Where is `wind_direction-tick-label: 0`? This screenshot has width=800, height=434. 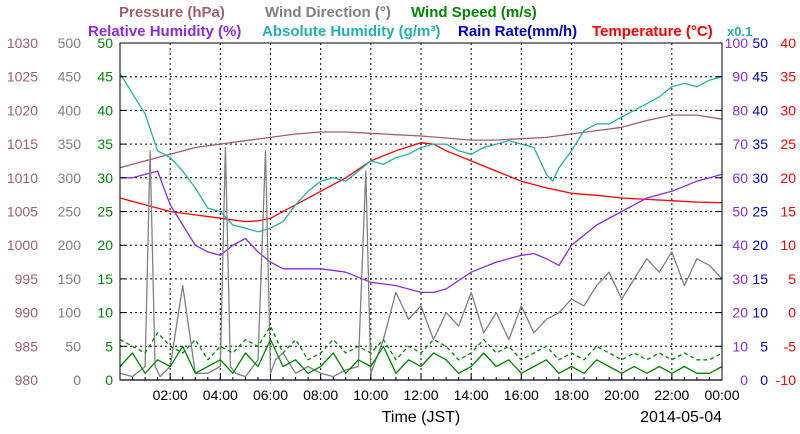 wind_direction-tick-label: 0 is located at coordinates (77, 380).